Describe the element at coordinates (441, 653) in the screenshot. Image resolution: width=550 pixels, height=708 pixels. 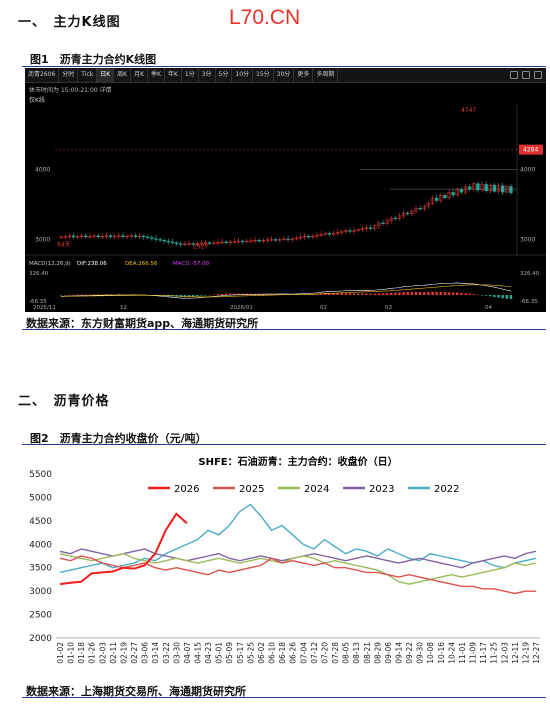
I see `x-tick-label: 10-16` at that location.